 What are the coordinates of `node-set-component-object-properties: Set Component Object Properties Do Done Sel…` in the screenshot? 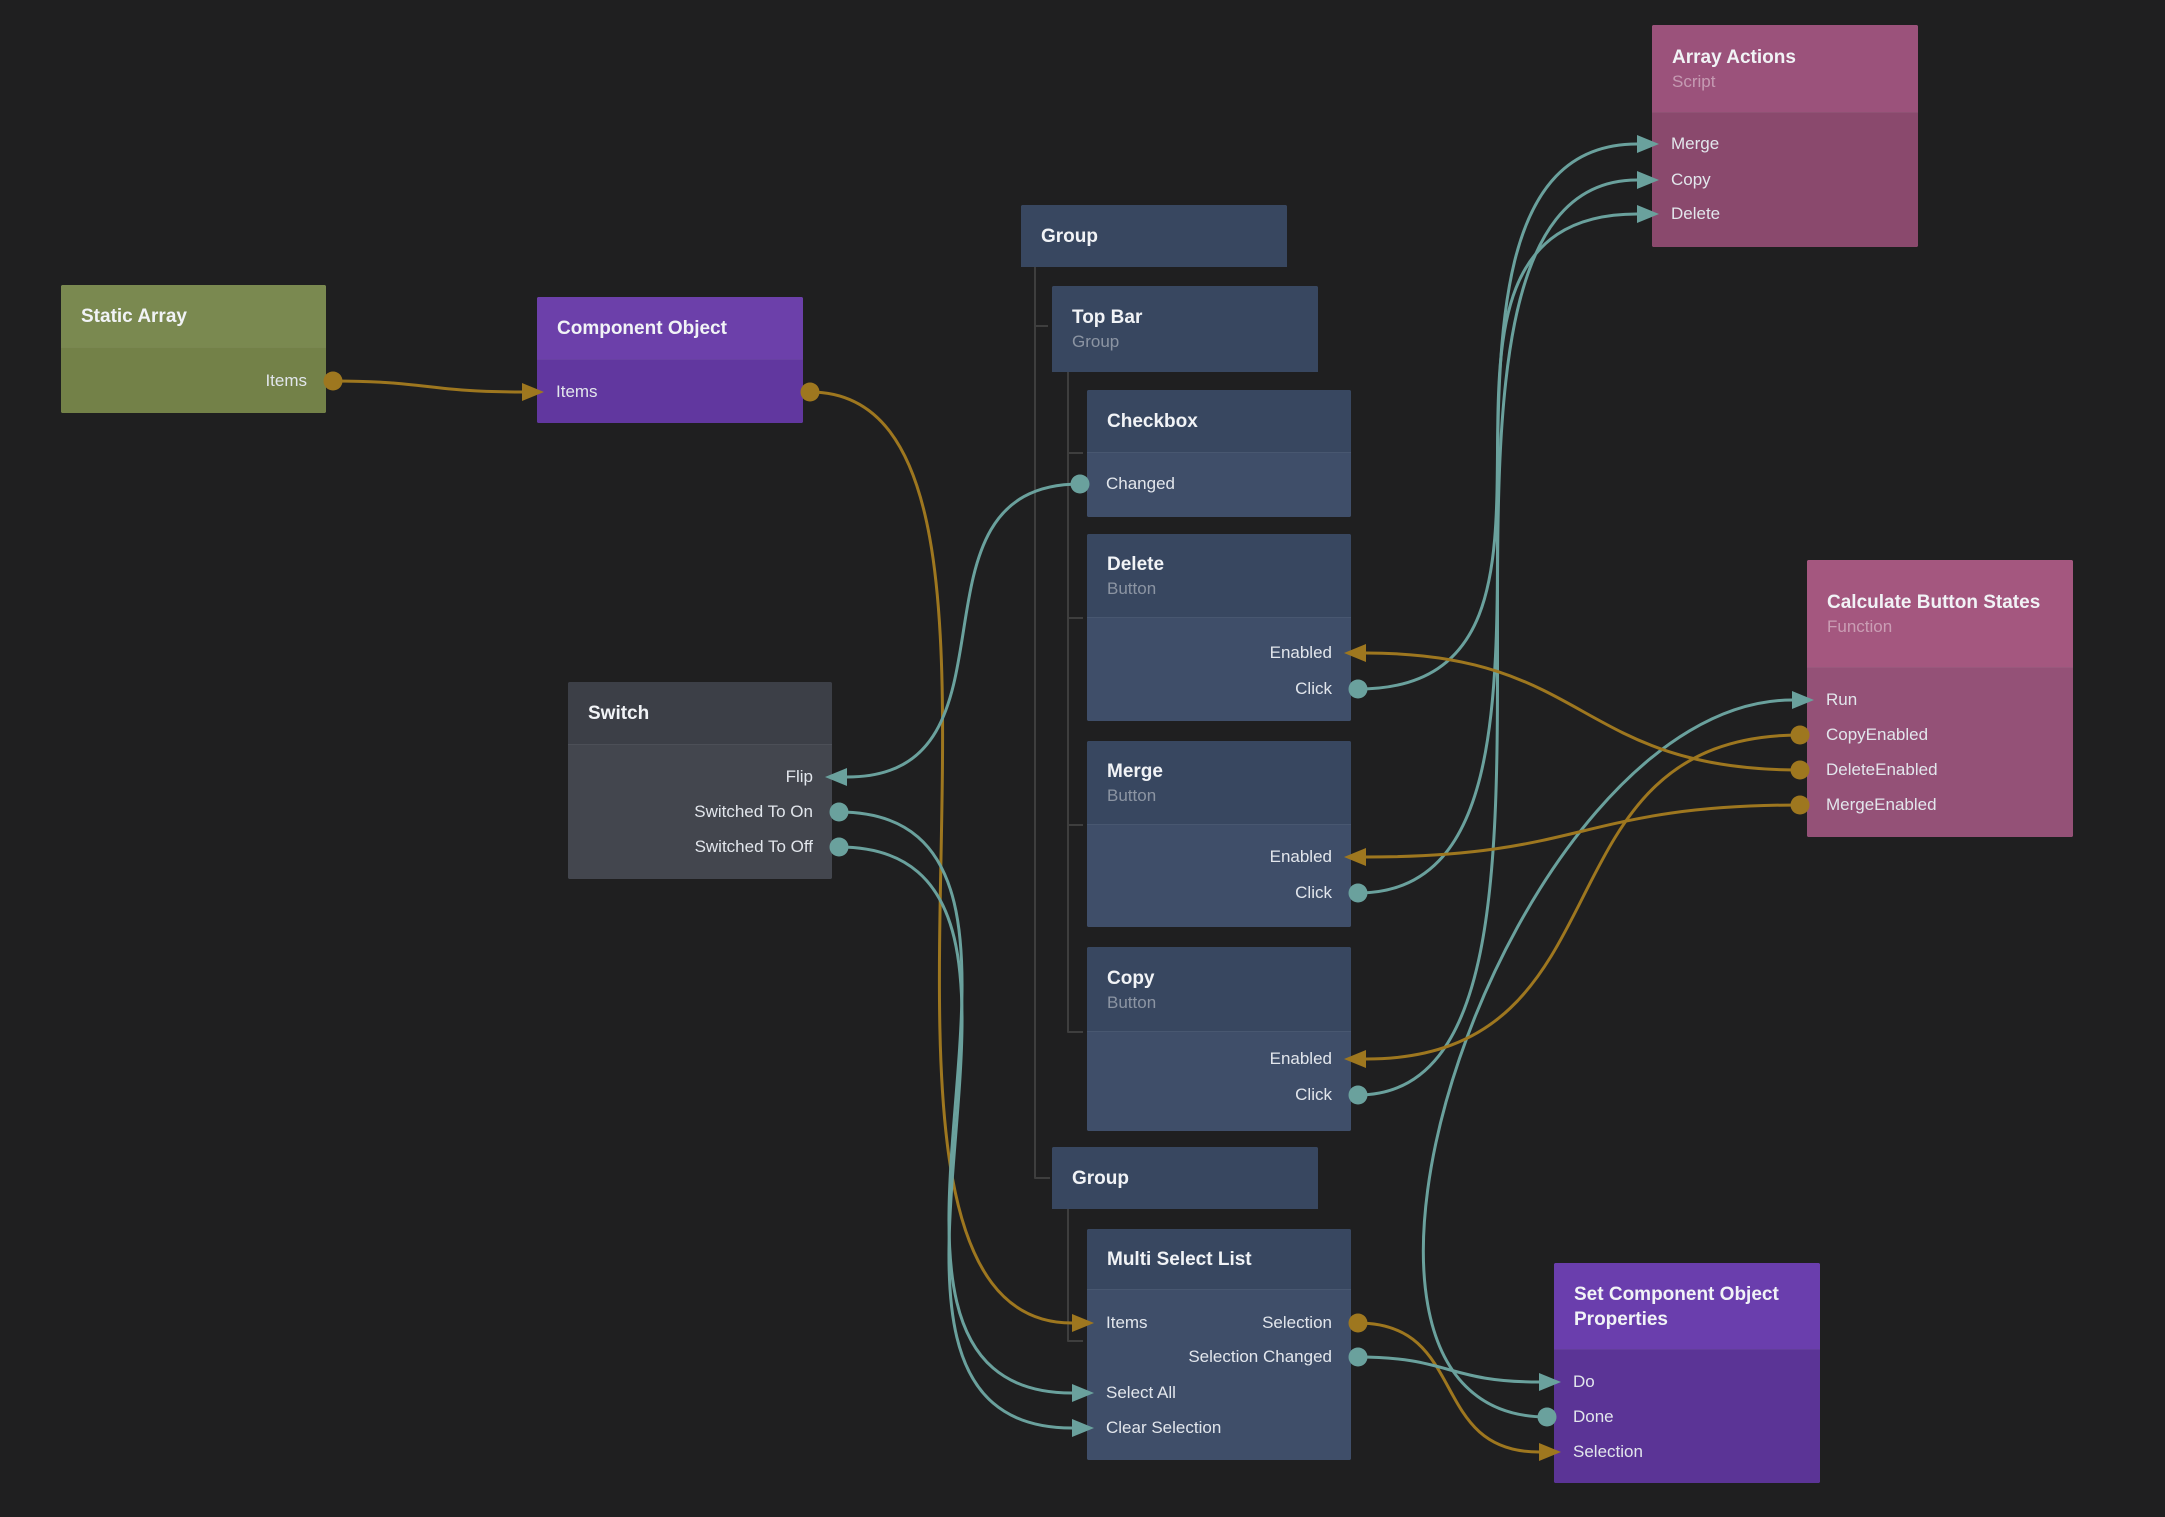 It's located at (1687, 1373).